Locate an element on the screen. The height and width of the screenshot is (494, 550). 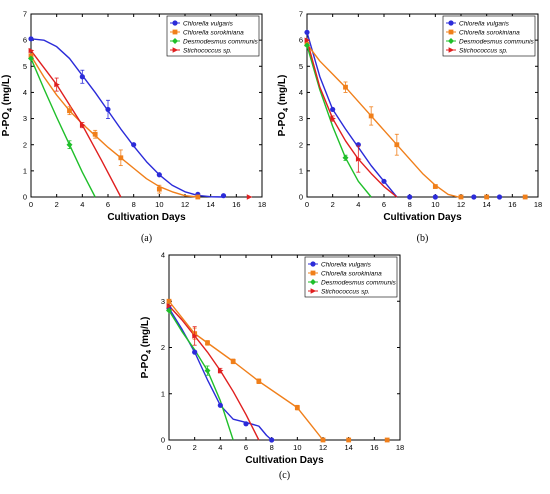
x-tick-label: 10 is located at coordinates (159, 204).